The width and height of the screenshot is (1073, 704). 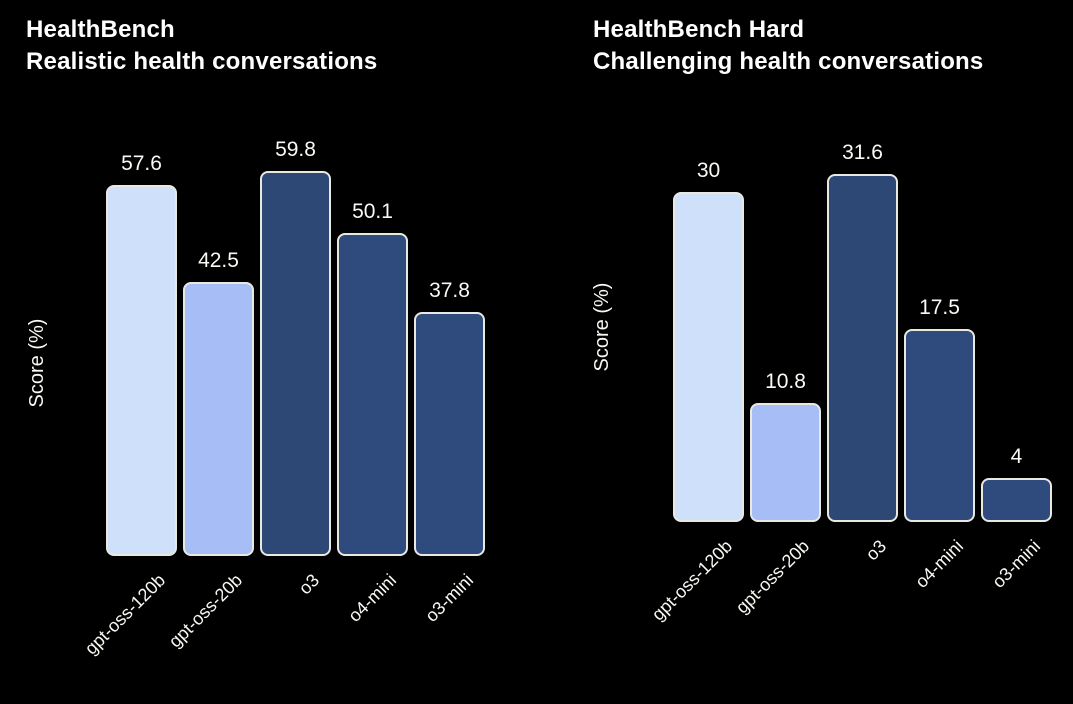 What do you see at coordinates (449, 290) in the screenshot?
I see `bar-value-label: 37.8` at bounding box center [449, 290].